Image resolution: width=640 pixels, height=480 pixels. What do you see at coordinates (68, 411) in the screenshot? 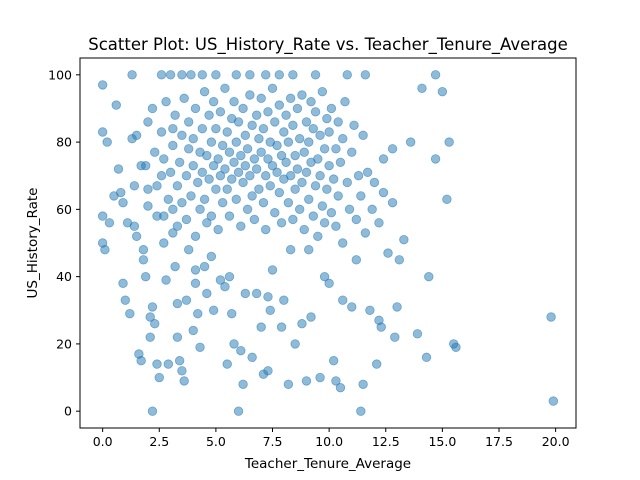
I see `y-tick-label: 0` at bounding box center [68, 411].